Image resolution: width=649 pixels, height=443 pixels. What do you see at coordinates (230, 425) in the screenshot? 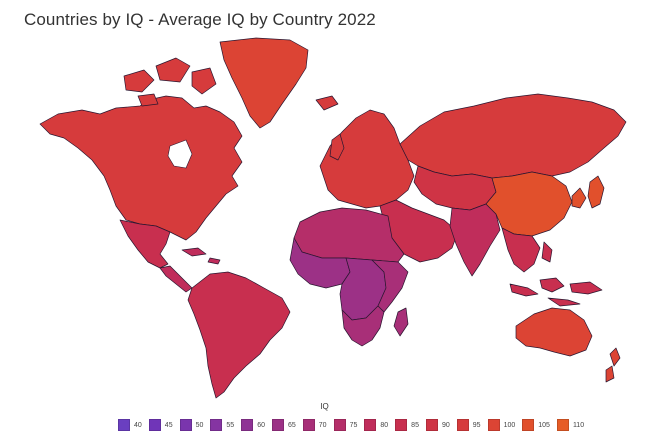
I see `legend-label: 55` at bounding box center [230, 425].